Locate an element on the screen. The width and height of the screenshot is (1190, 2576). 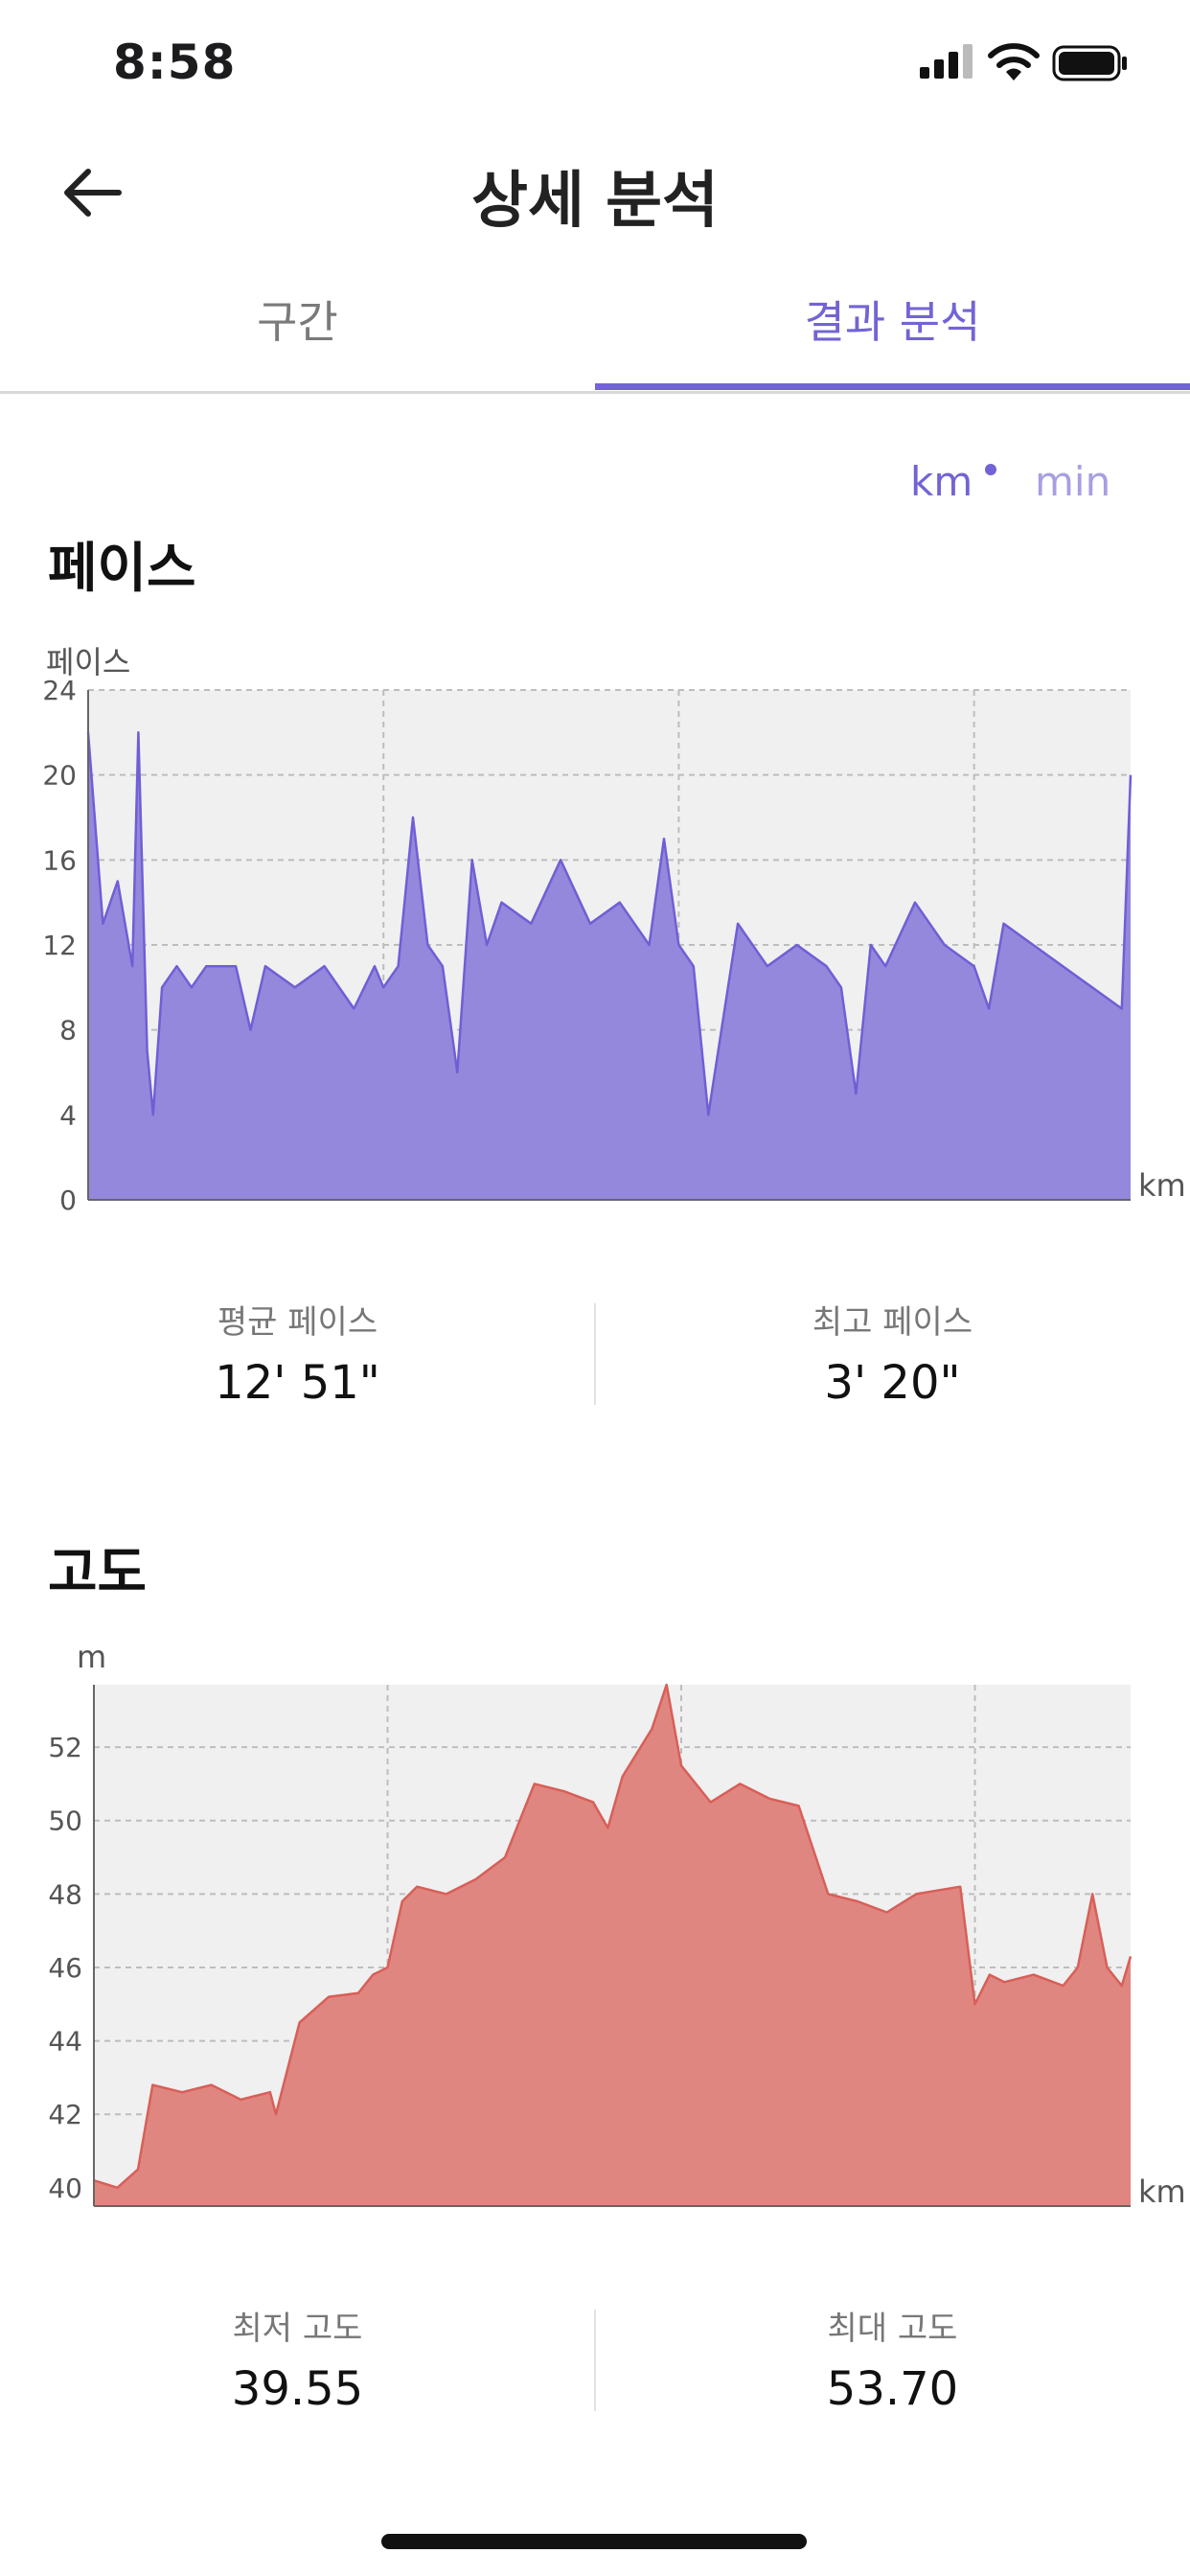
altitude-section-title: 고도 is located at coordinates (98, 1573).